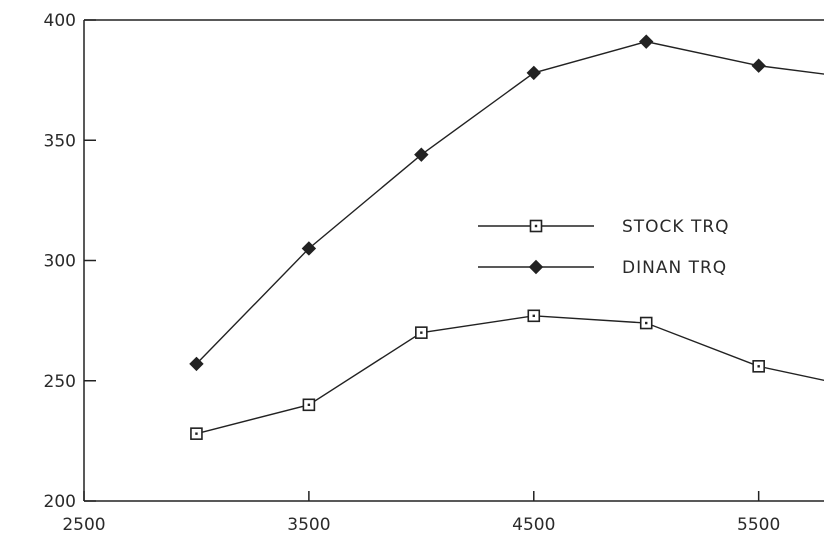 The width and height of the screenshot is (824, 546). Describe the element at coordinates (758, 525) in the screenshot. I see `x-tick-label: 5500` at that location.